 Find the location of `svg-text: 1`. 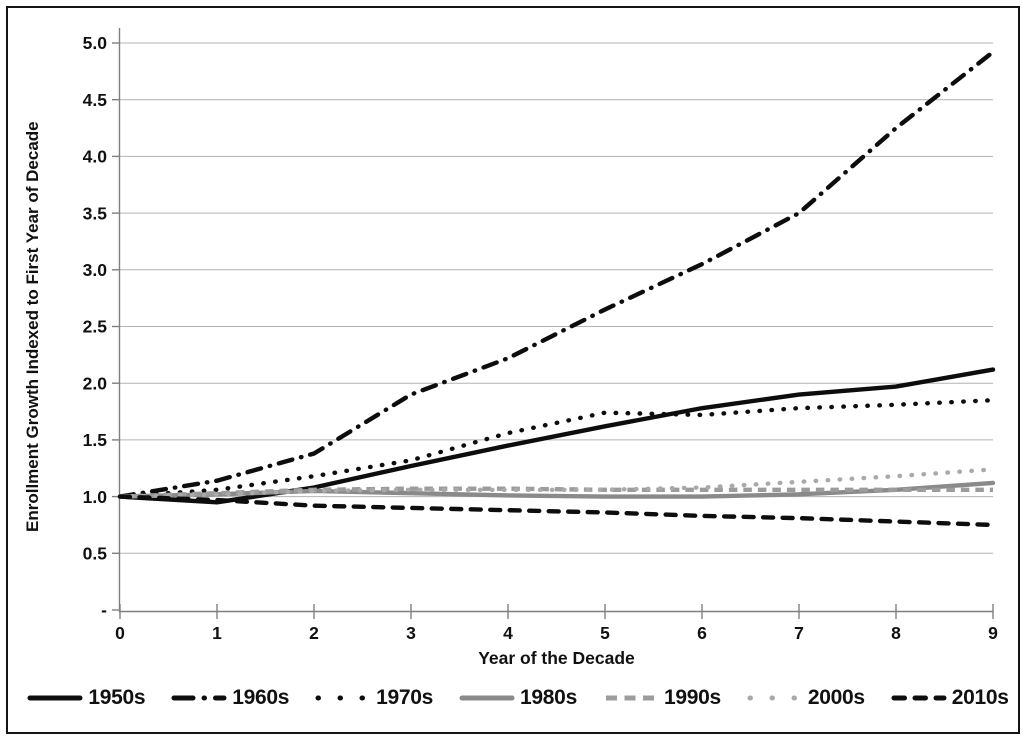

svg-text: 1 is located at coordinates (217, 633).